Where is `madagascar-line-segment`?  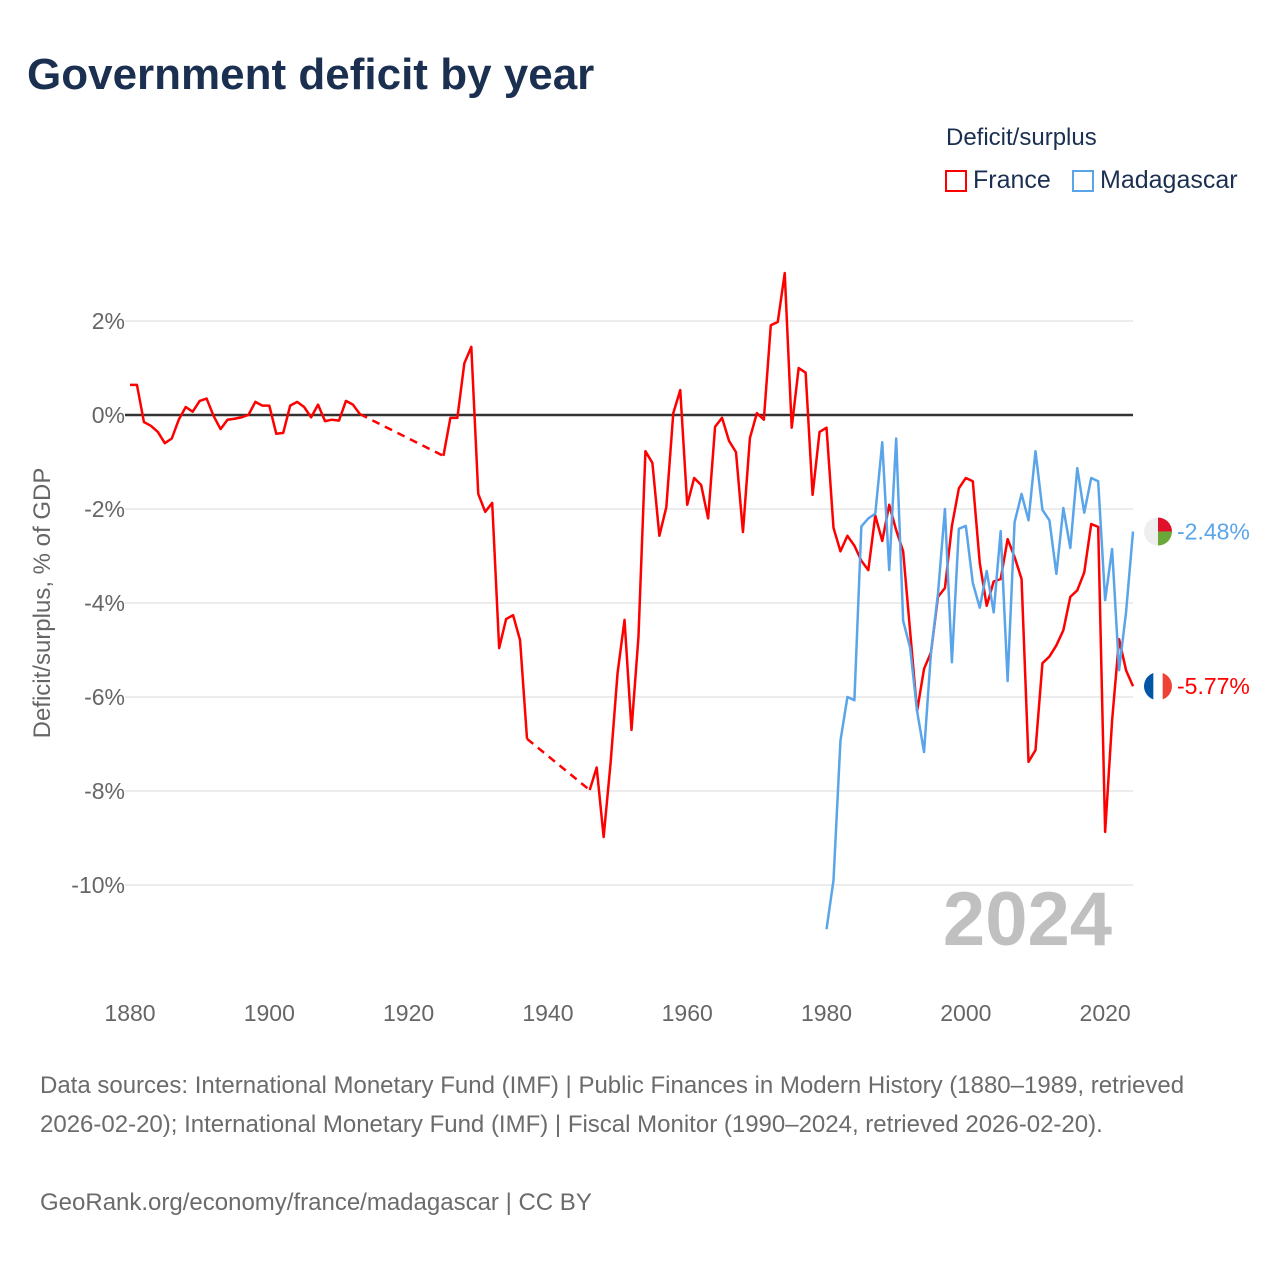 madagascar-line-segment is located at coordinates (980, 683).